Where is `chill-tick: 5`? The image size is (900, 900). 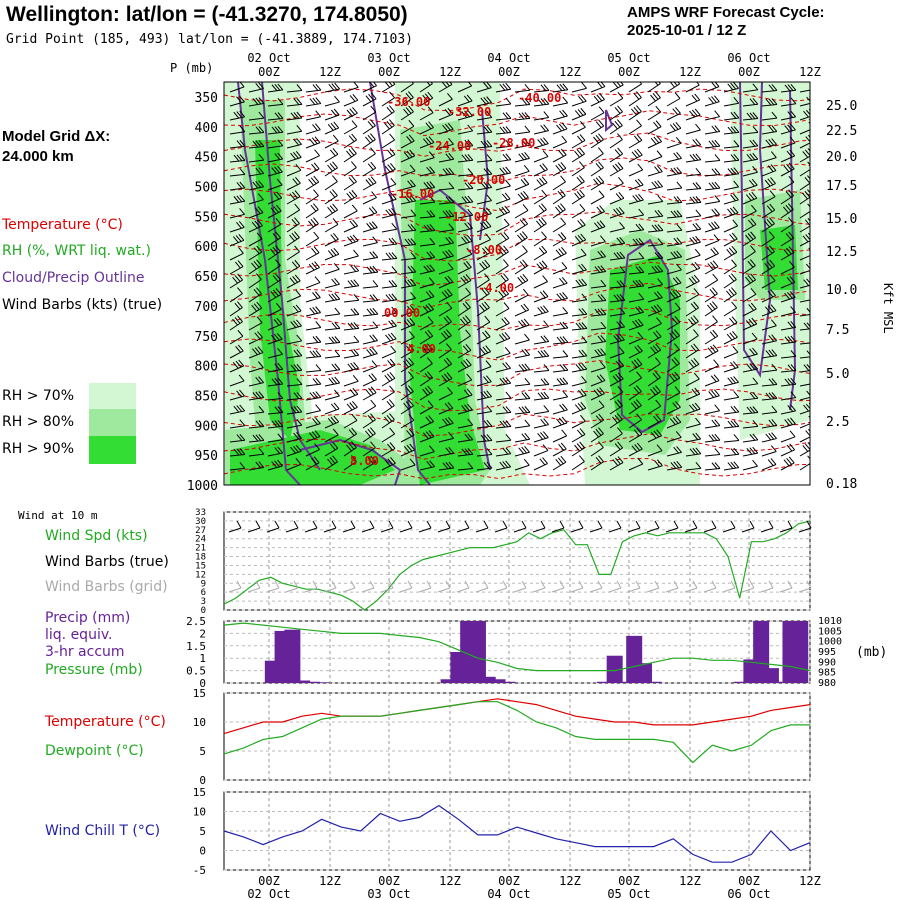
chill-tick: 5 is located at coordinates (202, 831).